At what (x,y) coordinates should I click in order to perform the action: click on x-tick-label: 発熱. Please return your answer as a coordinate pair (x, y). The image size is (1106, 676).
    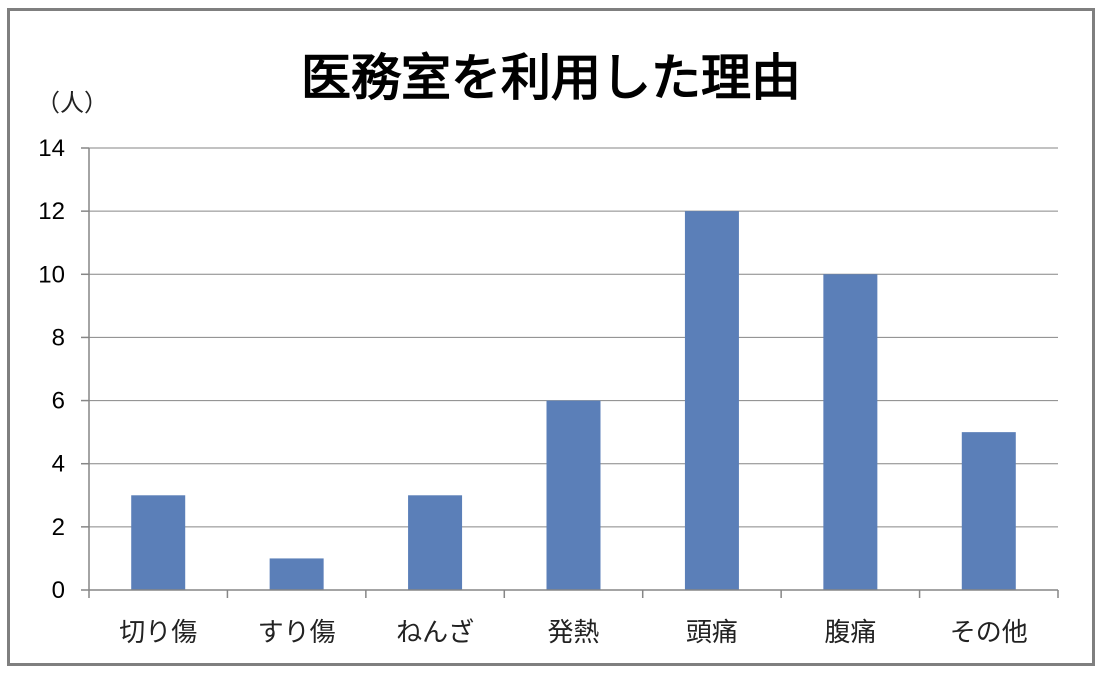
    Looking at the image, I should click on (573, 633).